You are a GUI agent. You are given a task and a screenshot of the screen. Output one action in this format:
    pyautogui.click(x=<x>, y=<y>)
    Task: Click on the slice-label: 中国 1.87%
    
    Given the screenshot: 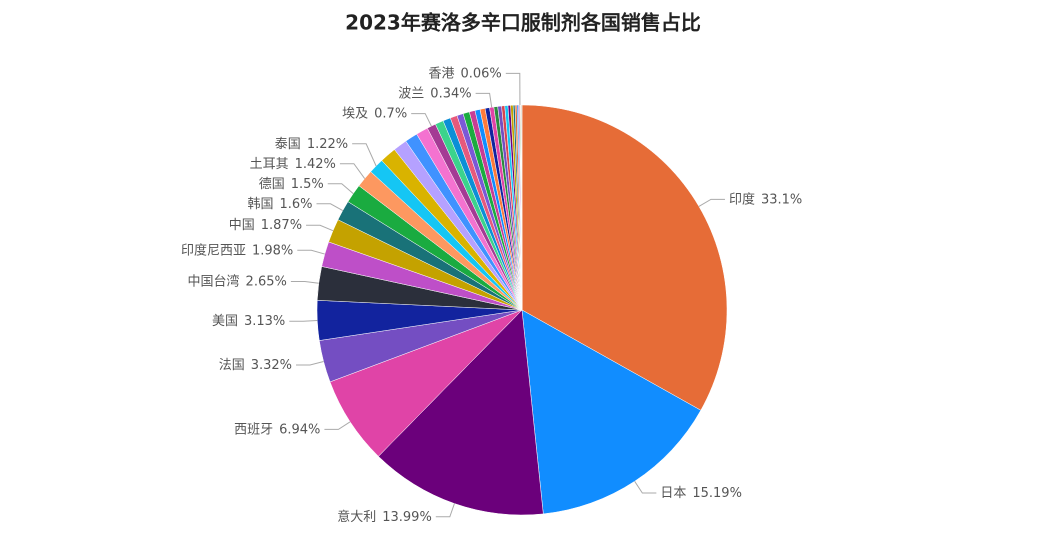 What is the action you would take?
    pyautogui.click(x=265, y=225)
    